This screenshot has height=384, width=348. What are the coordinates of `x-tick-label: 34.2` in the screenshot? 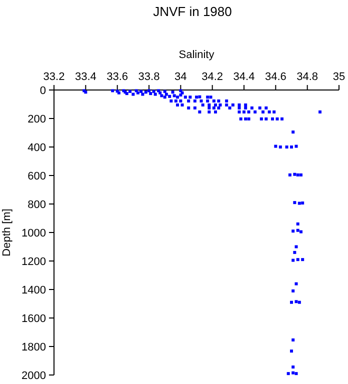 It's located at (213, 77).